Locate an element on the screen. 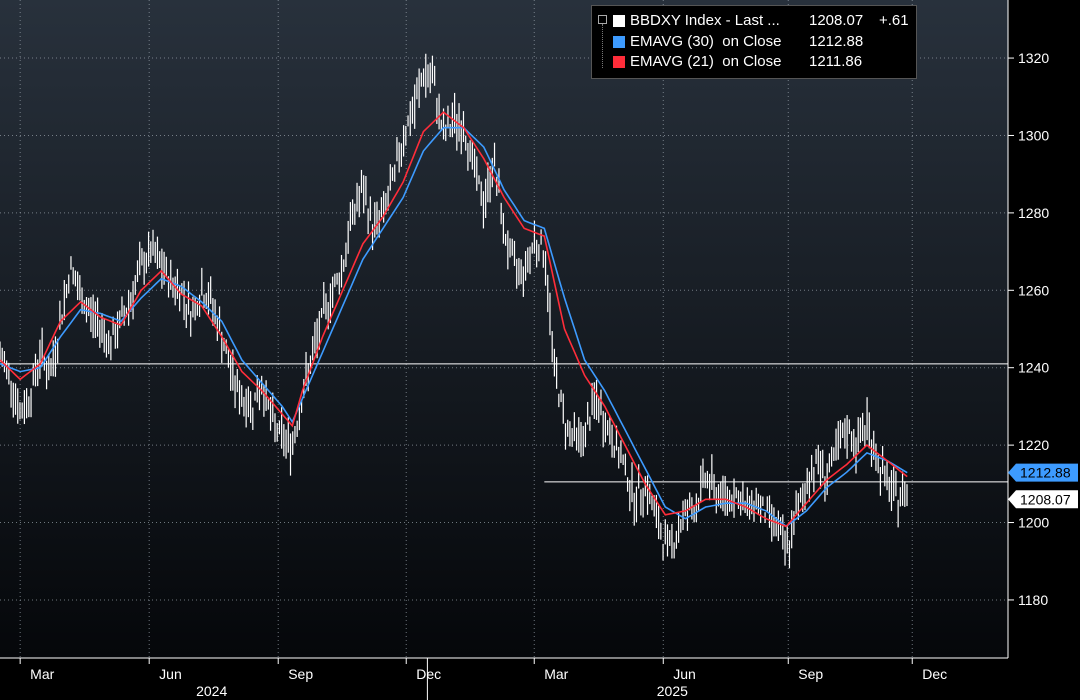 The height and width of the screenshot is (700, 1080). year-label: 2025 is located at coordinates (672, 691).